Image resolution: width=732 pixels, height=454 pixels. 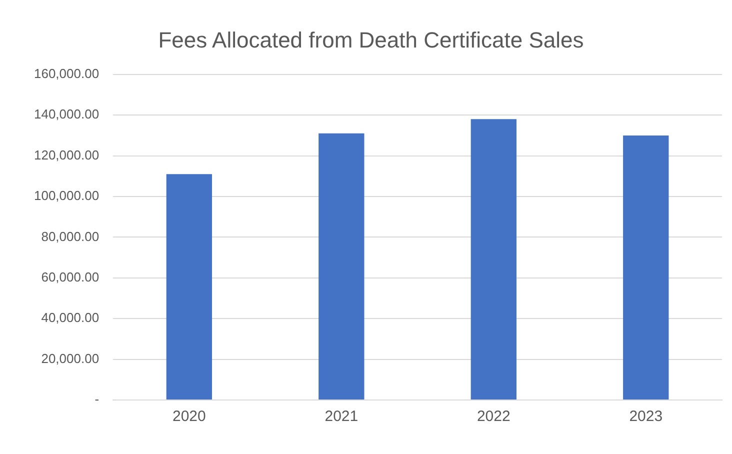 I want to click on y-tick-label: 120,000.00, so click(x=67, y=154).